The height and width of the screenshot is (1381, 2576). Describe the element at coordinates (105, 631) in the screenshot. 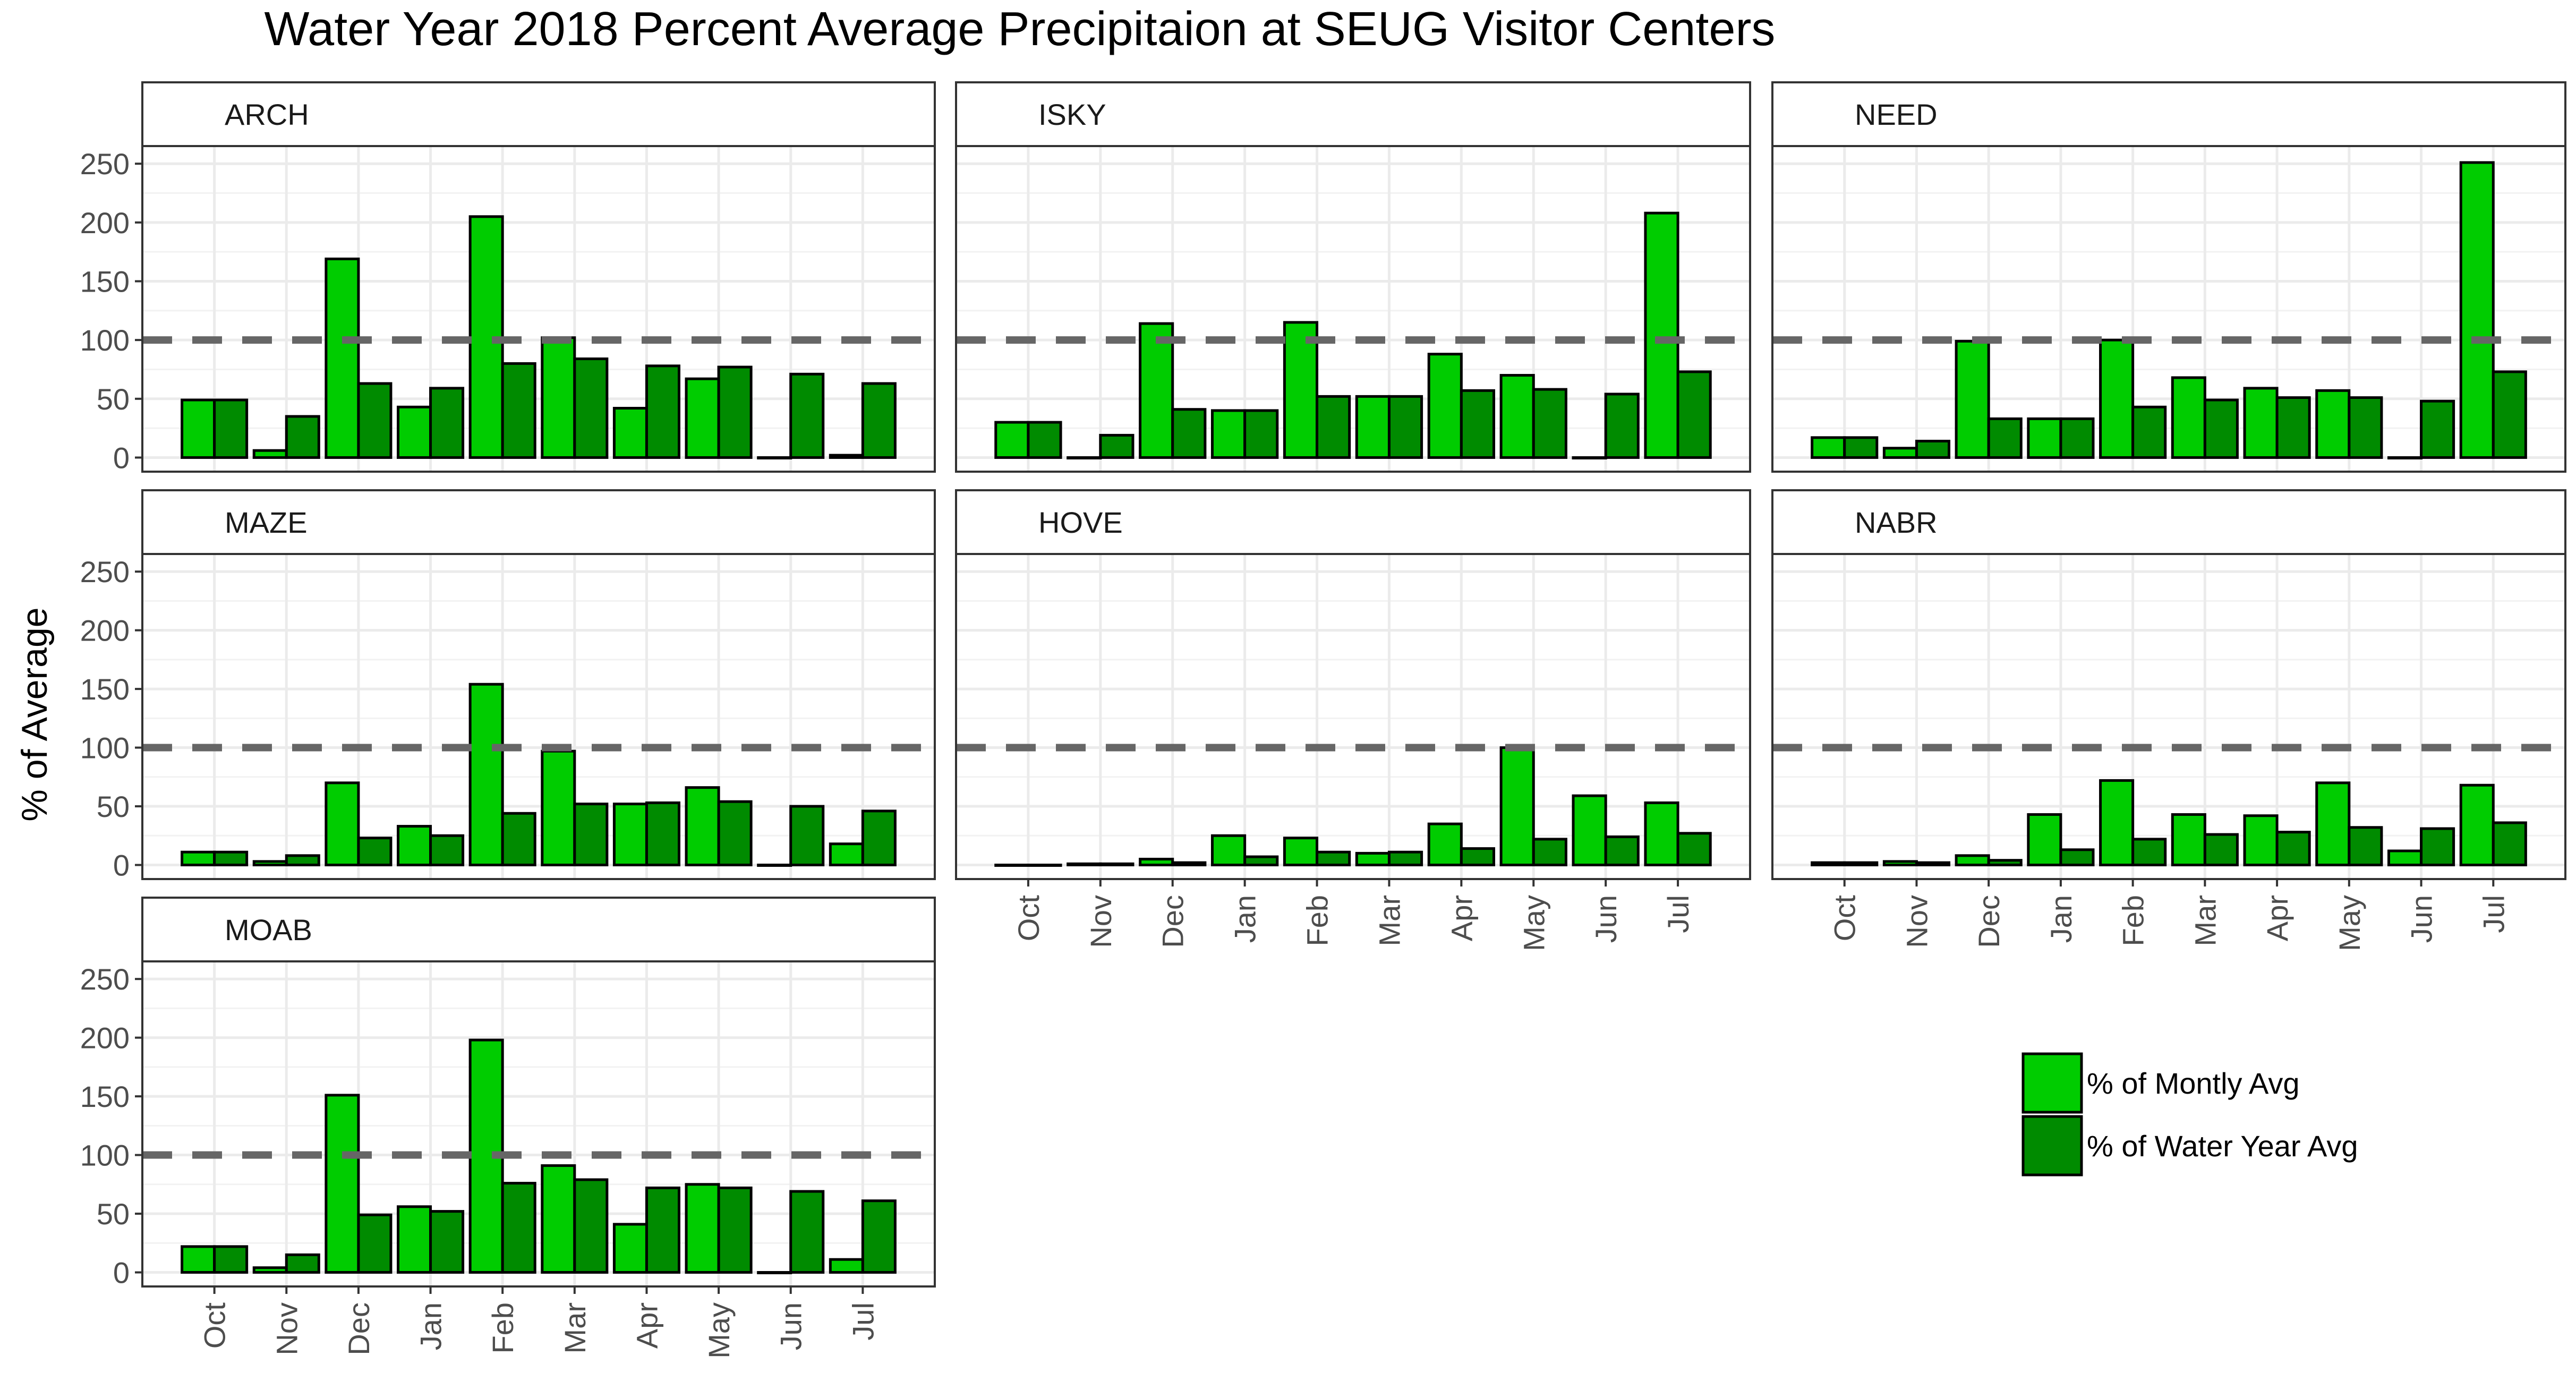

I see `y-tick-label: 200` at that location.